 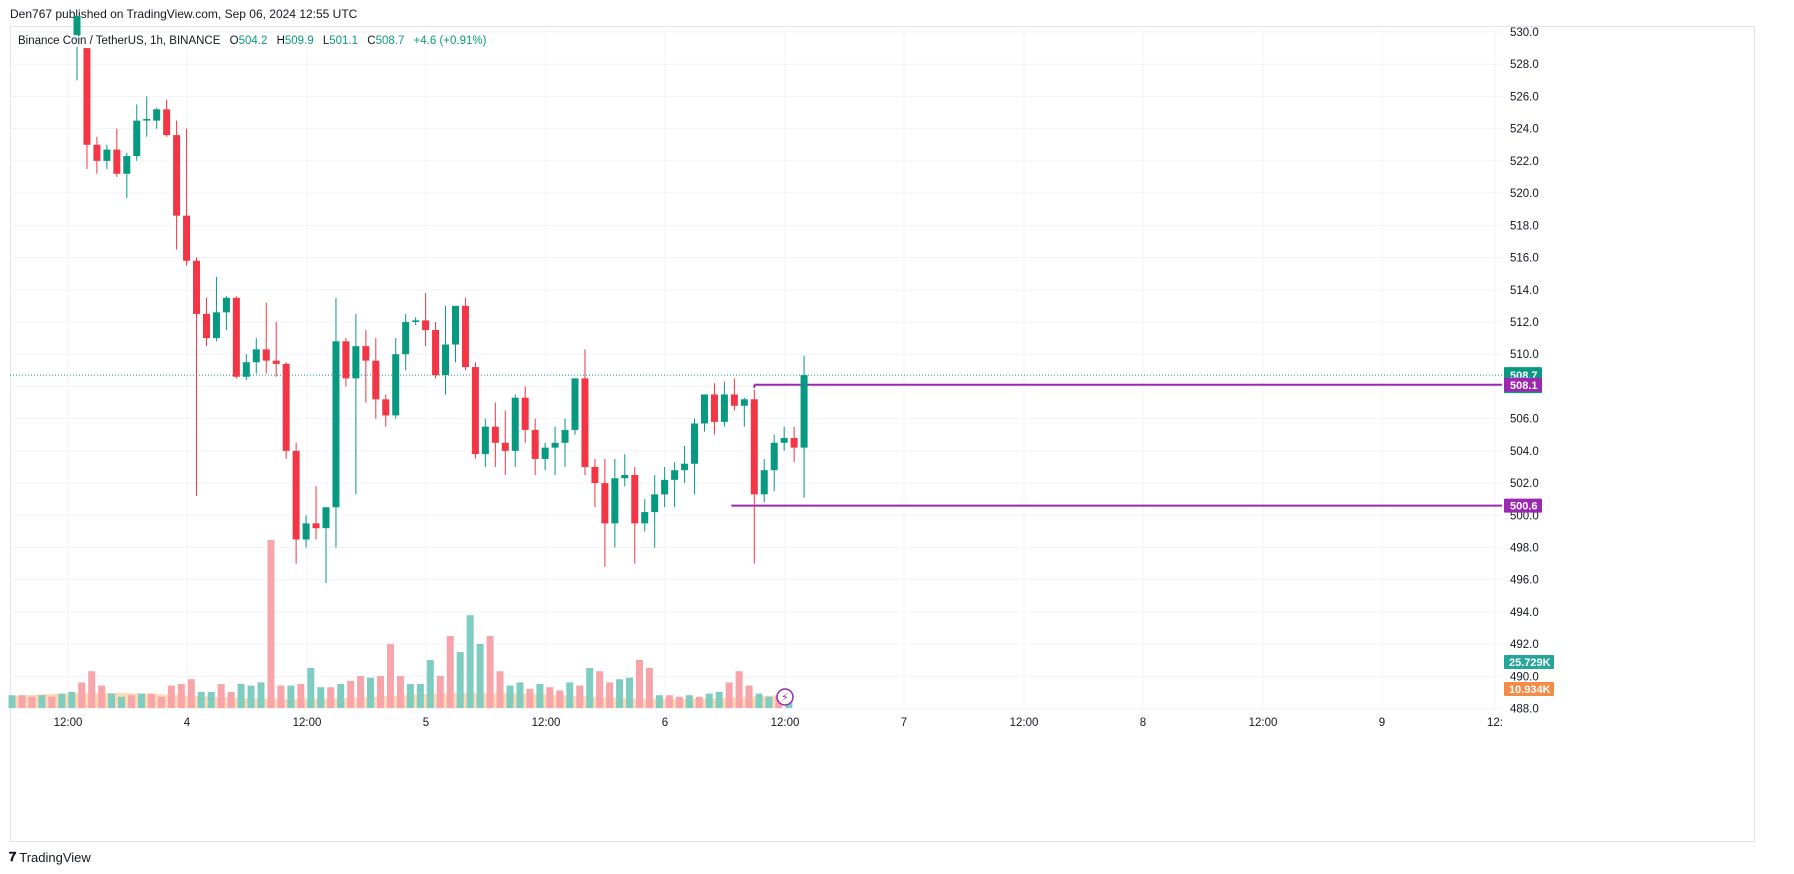 What do you see at coordinates (1529, 689) in the screenshot?
I see `volume-ma-badge-bg` at bounding box center [1529, 689].